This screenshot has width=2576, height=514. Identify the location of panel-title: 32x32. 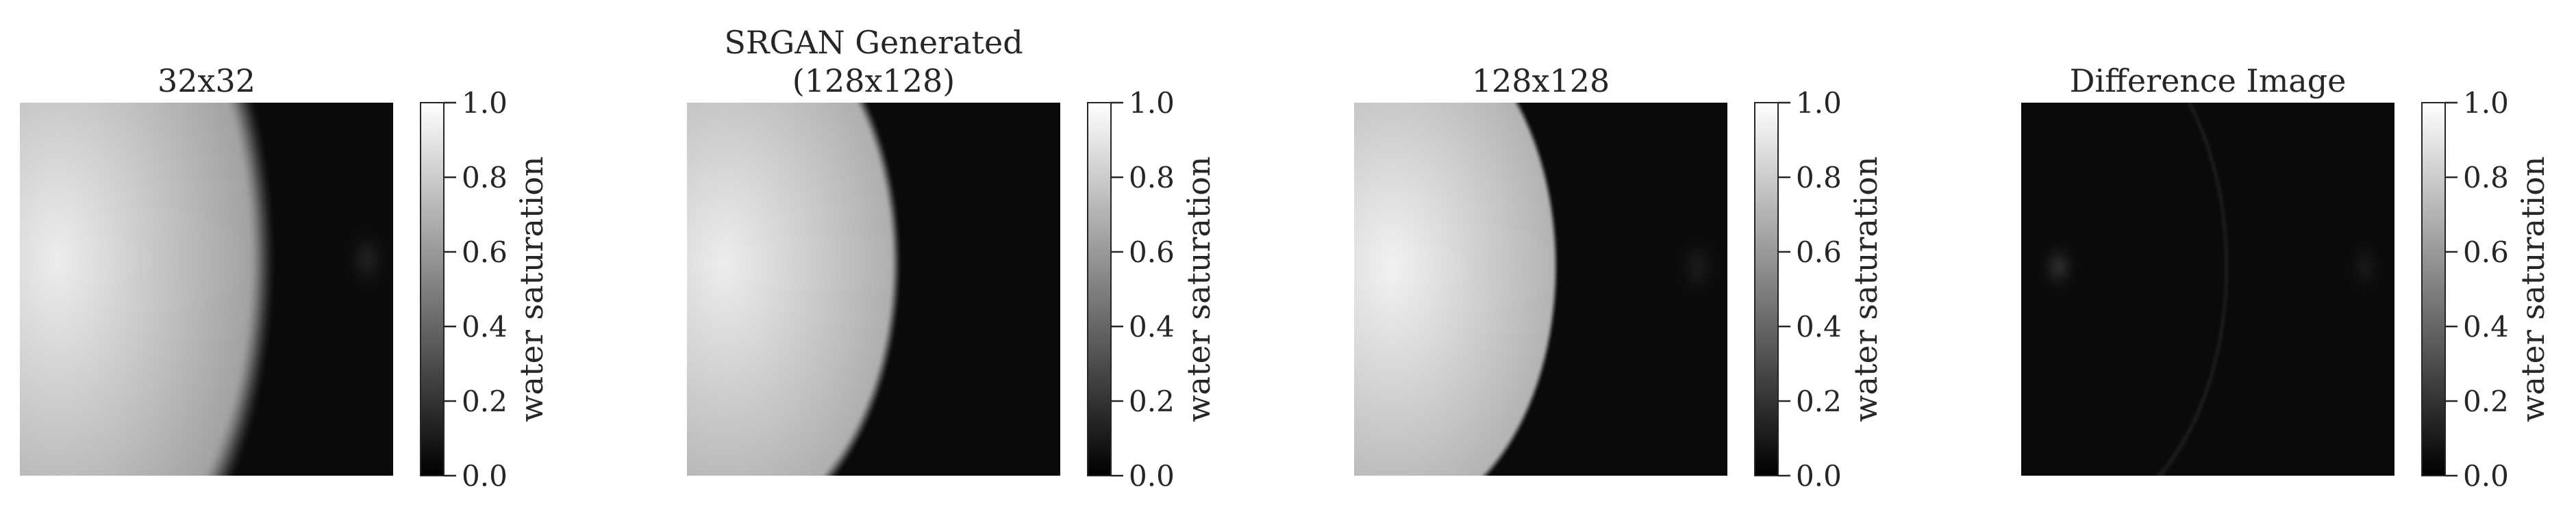
(206, 80).